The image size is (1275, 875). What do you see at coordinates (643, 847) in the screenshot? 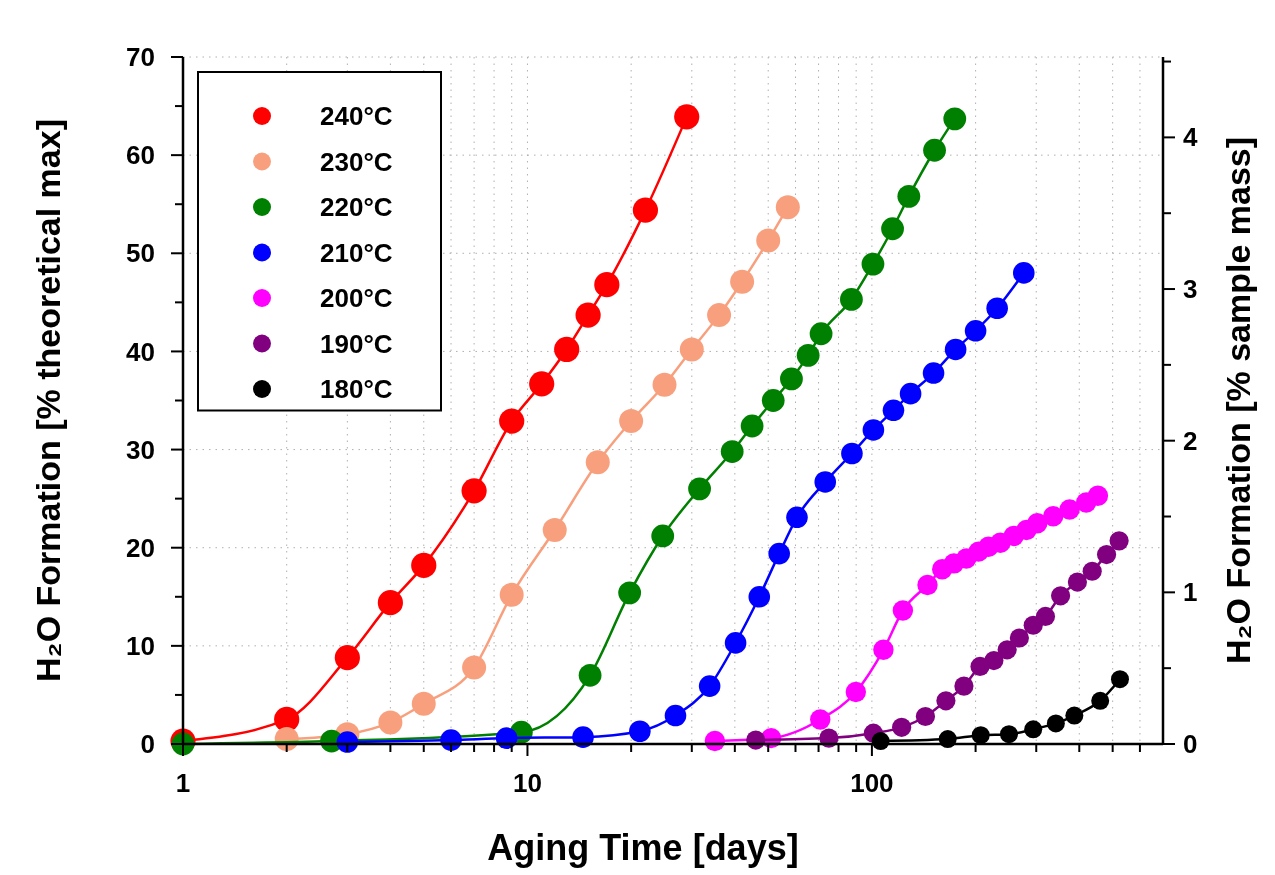
I see `x-axis-title: Aging Time [days]` at bounding box center [643, 847].